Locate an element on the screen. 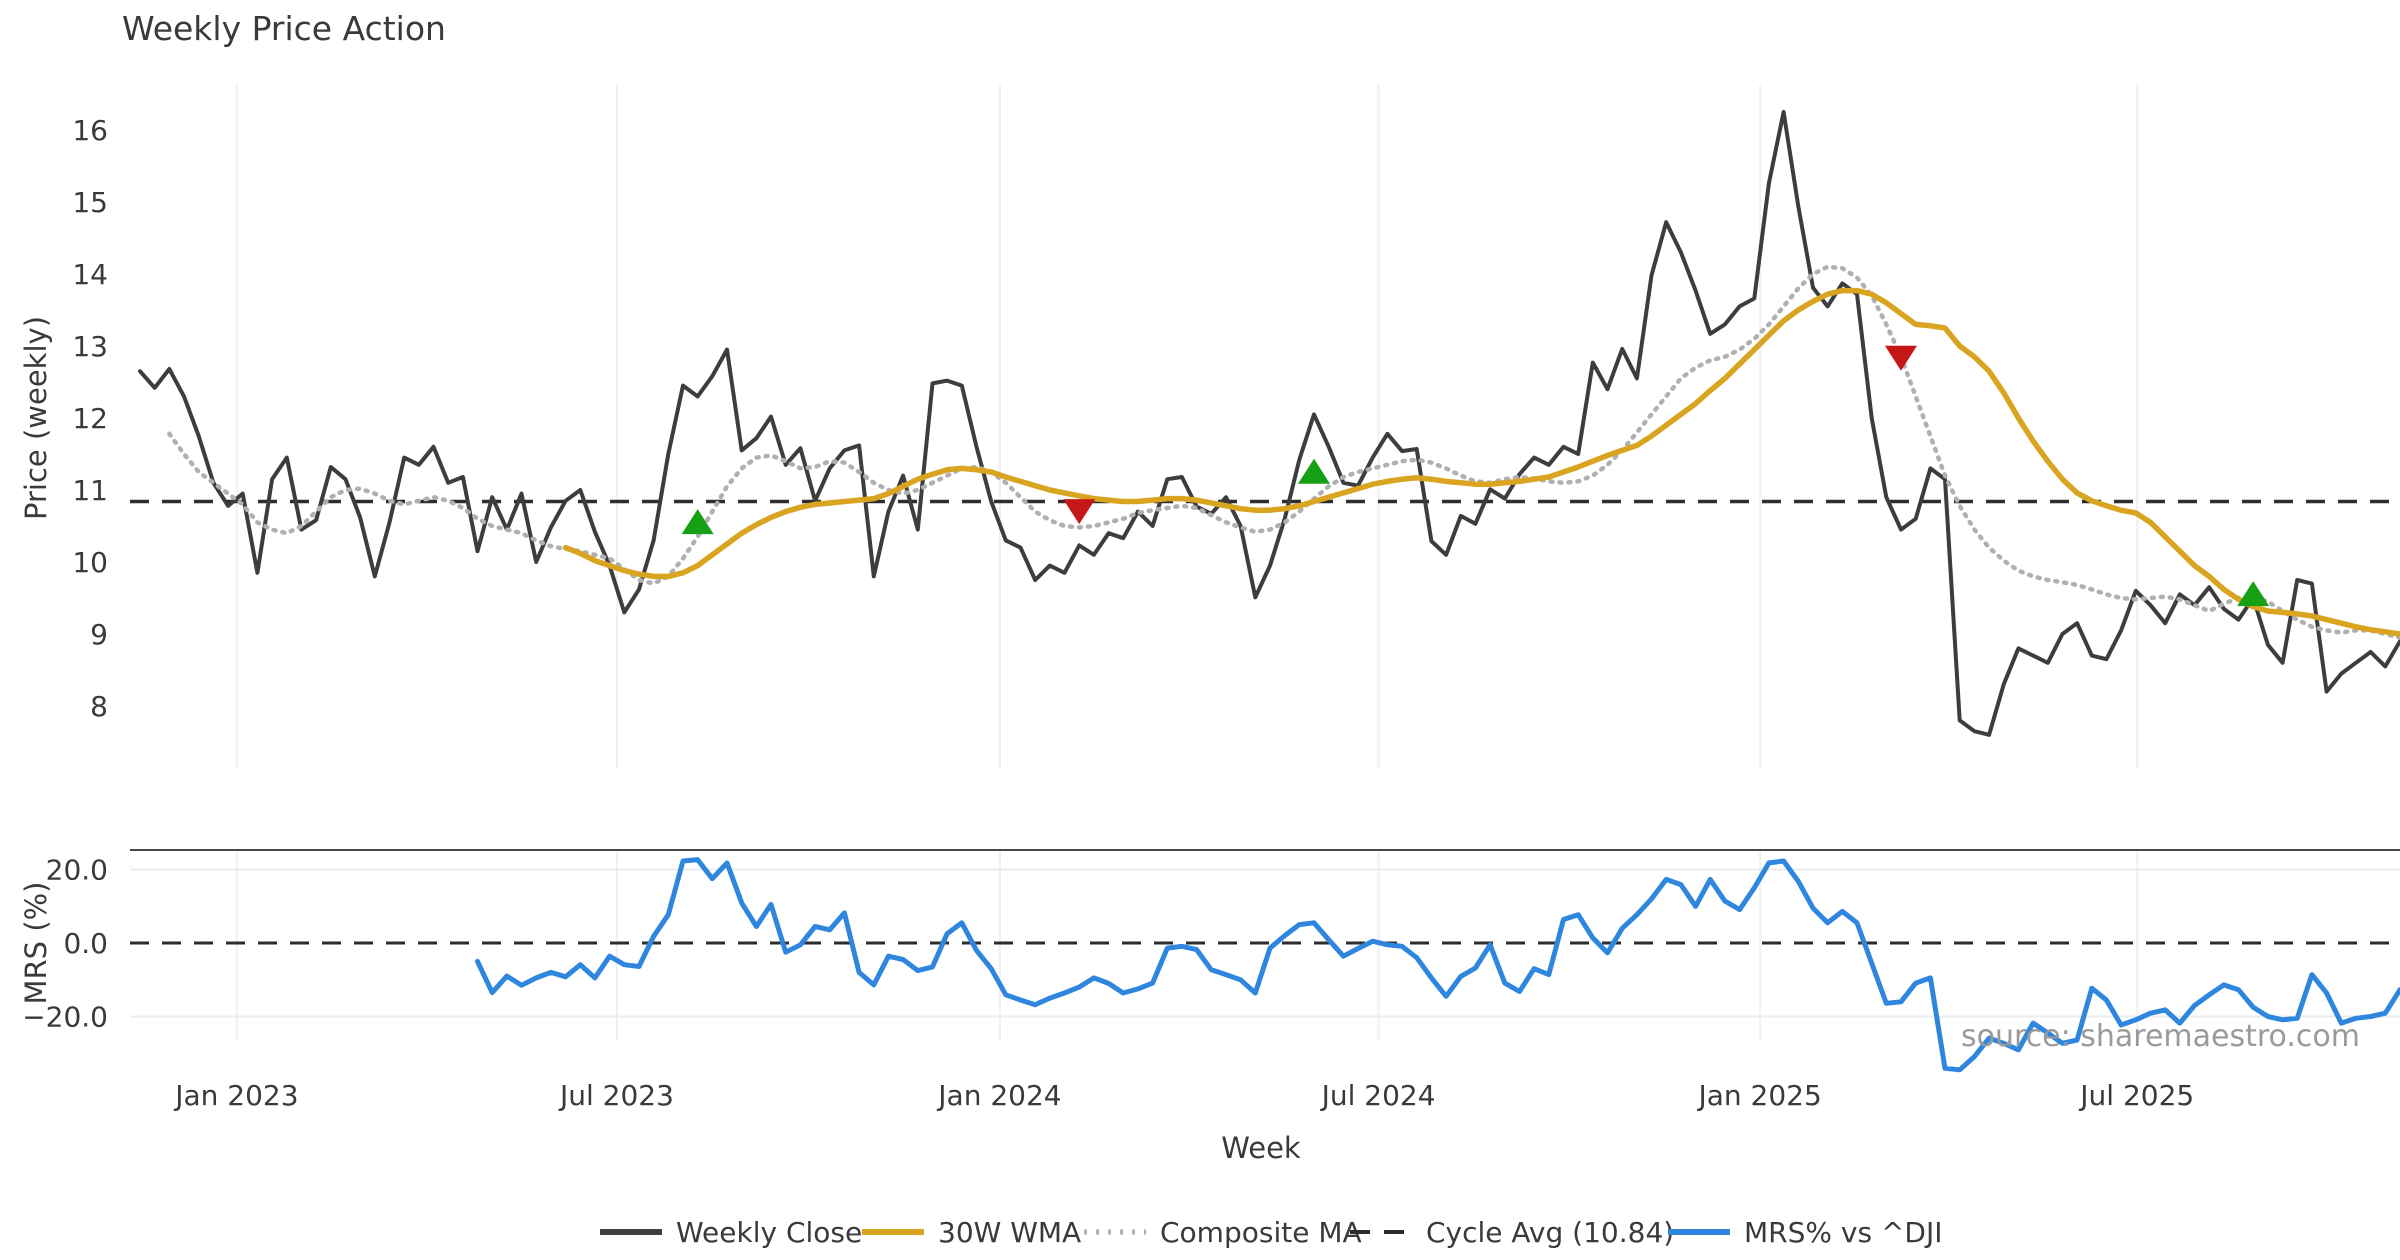 This screenshot has width=2400, height=1260. price-ytick-label: 9 is located at coordinates (99, 634).